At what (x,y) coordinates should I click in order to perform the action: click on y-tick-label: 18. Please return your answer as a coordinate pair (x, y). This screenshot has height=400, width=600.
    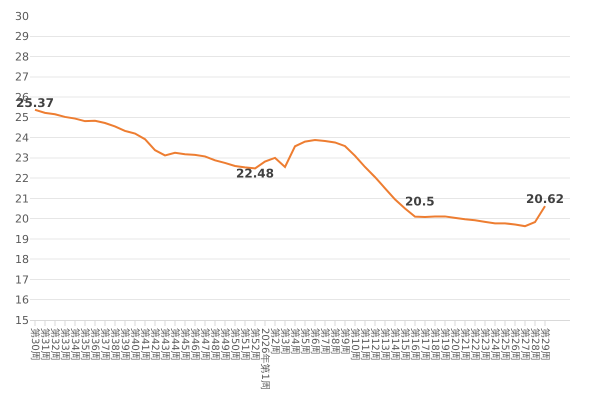
    Looking at the image, I should click on (22, 259).